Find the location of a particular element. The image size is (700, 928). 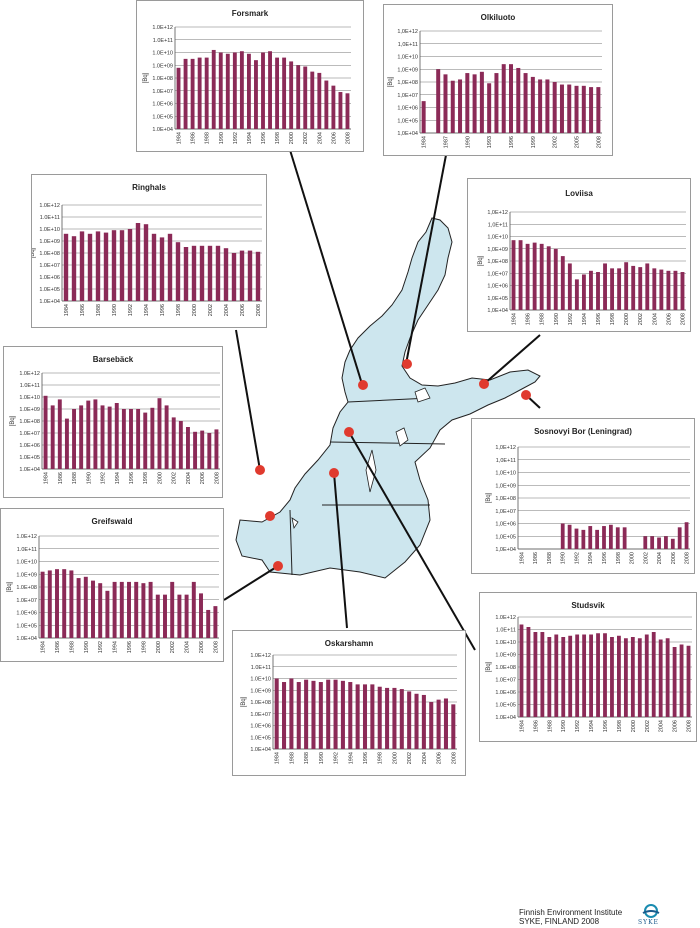

chart-title: Loviisa is located at coordinates (579, 193).